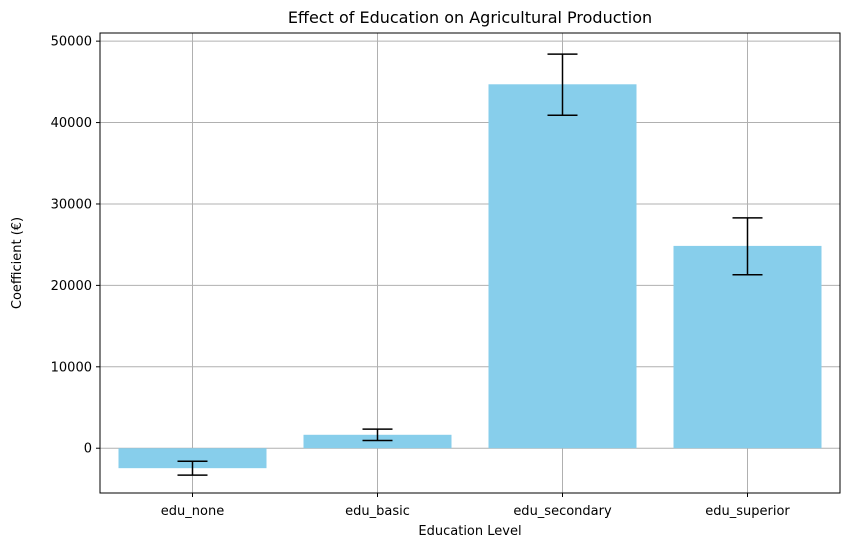 This screenshot has width=868, height=547. I want to click on y-axis-label: Coefficient (€), so click(17, 263).